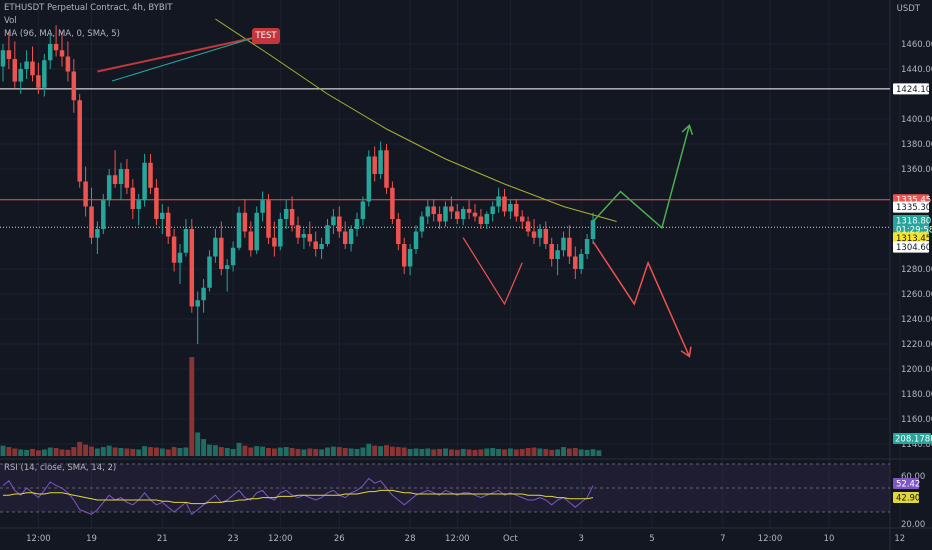 The width and height of the screenshot is (932, 550). What do you see at coordinates (829, 539) in the screenshot?
I see `time-tick-label: 10` at bounding box center [829, 539].